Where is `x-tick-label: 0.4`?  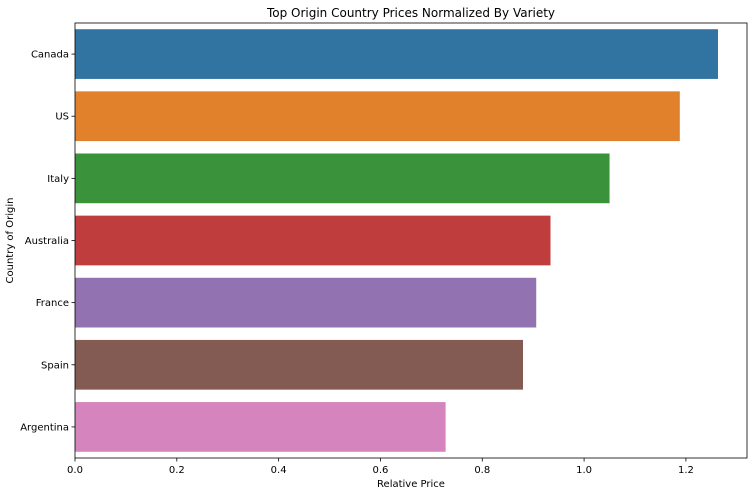 x-tick-label: 0.4 is located at coordinates (279, 470).